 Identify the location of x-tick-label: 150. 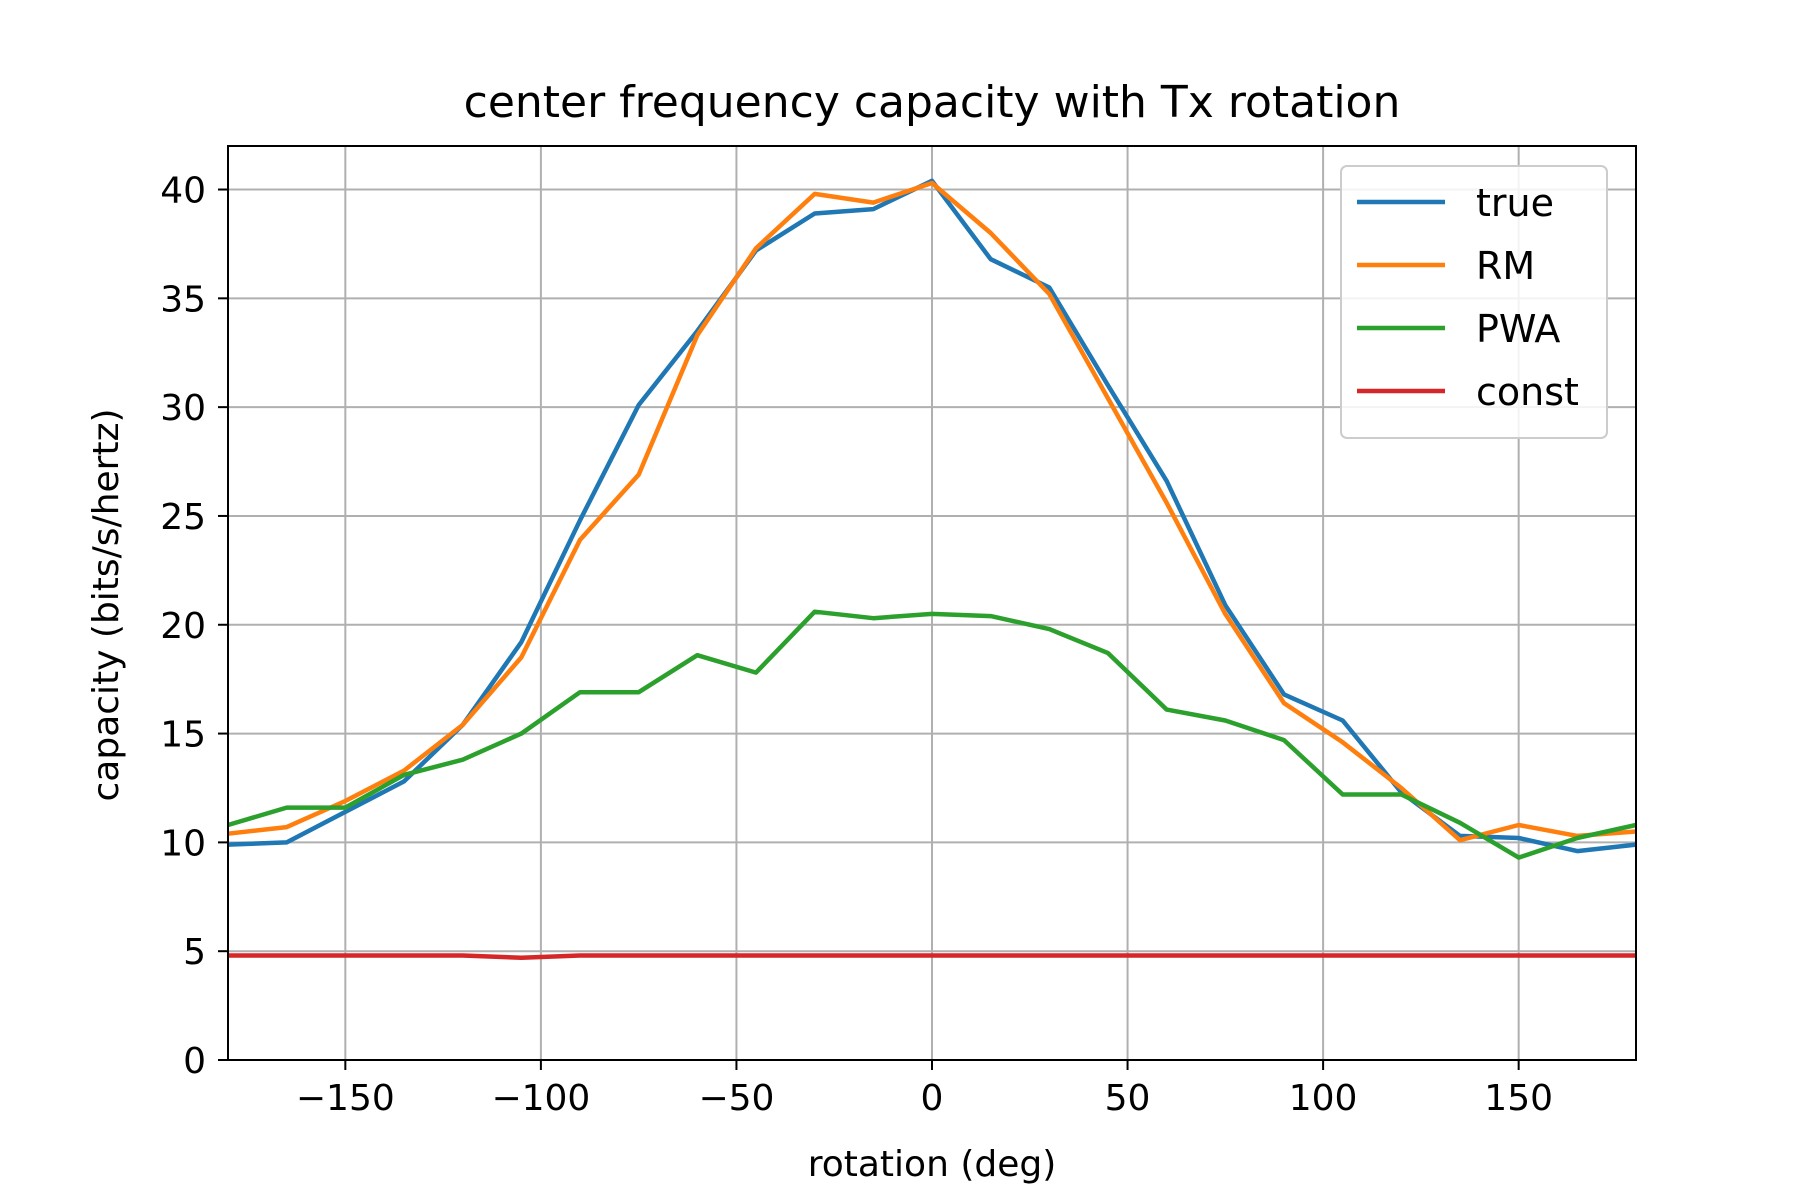
(1518, 1098).